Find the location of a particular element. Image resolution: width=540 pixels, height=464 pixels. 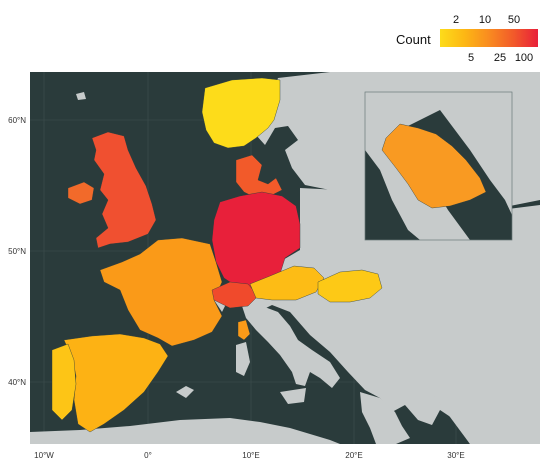

x-tick-label: 10°W is located at coordinates (44, 455).